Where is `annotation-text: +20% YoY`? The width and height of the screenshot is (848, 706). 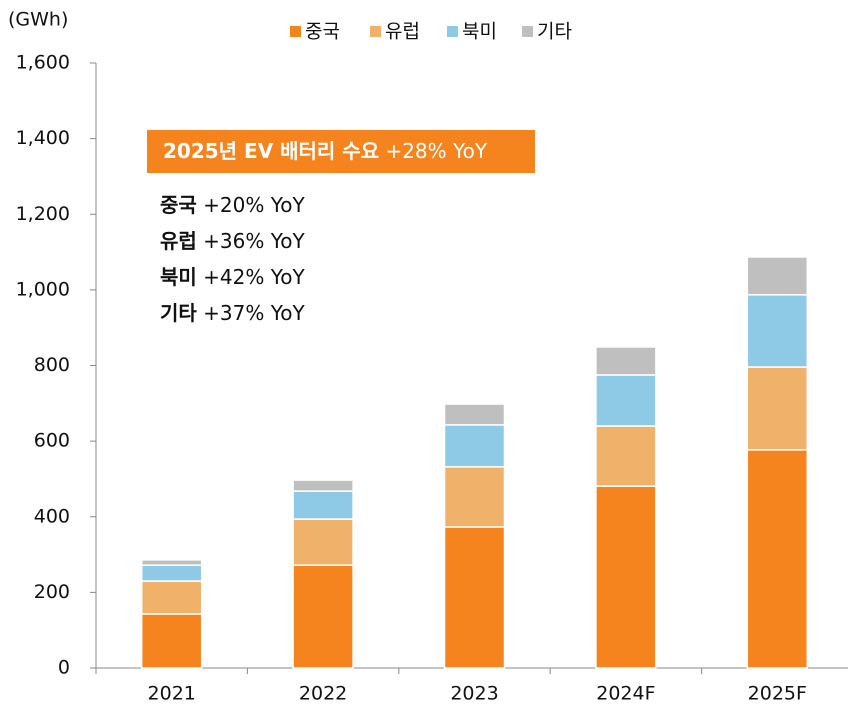
annotation-text: +20% YoY is located at coordinates (254, 205).